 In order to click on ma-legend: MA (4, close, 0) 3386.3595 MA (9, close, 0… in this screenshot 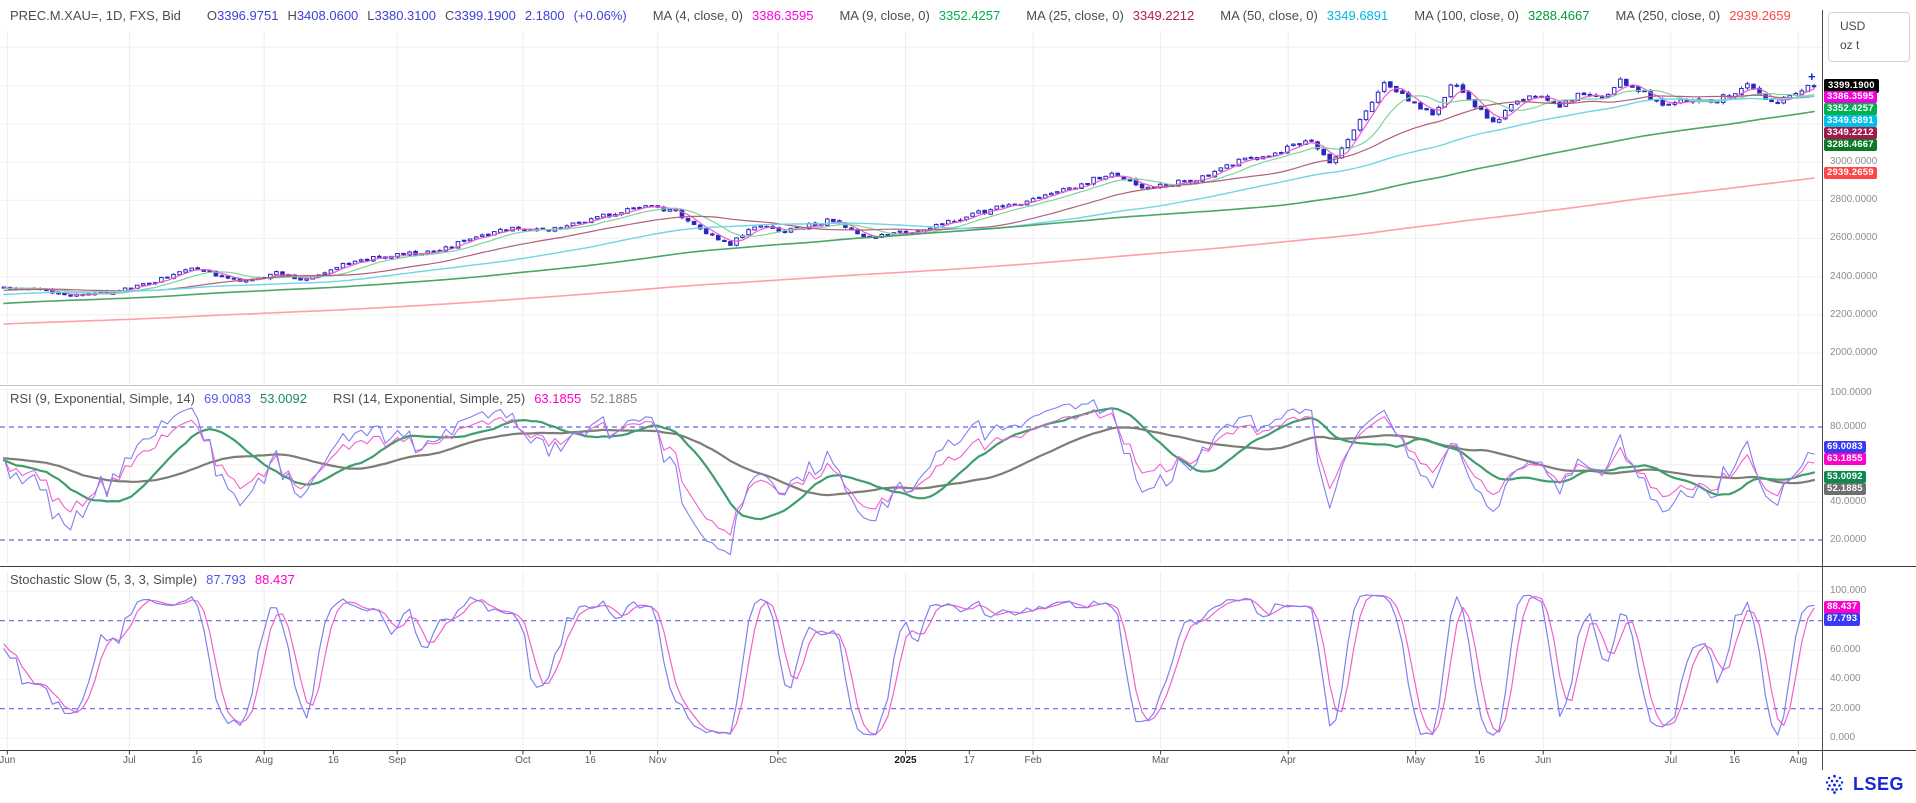, I will do `click(1222, 15)`.